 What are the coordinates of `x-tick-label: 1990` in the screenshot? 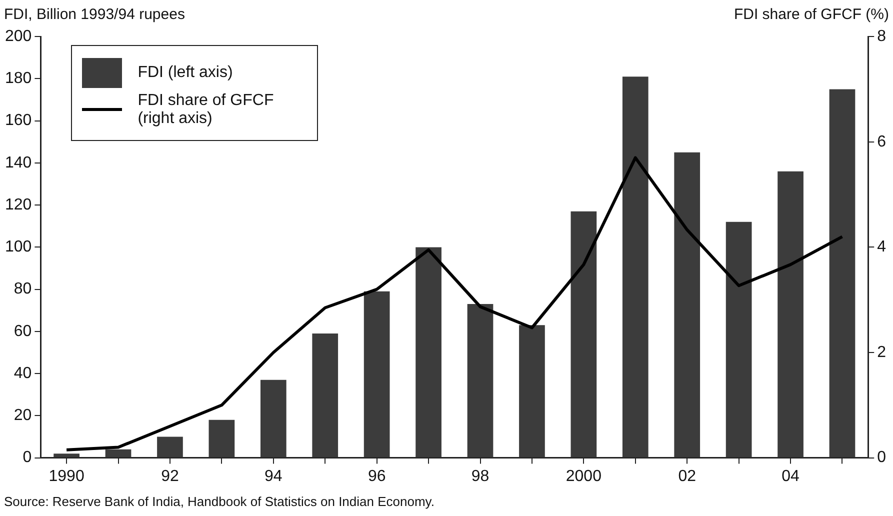 It's located at (66, 476).